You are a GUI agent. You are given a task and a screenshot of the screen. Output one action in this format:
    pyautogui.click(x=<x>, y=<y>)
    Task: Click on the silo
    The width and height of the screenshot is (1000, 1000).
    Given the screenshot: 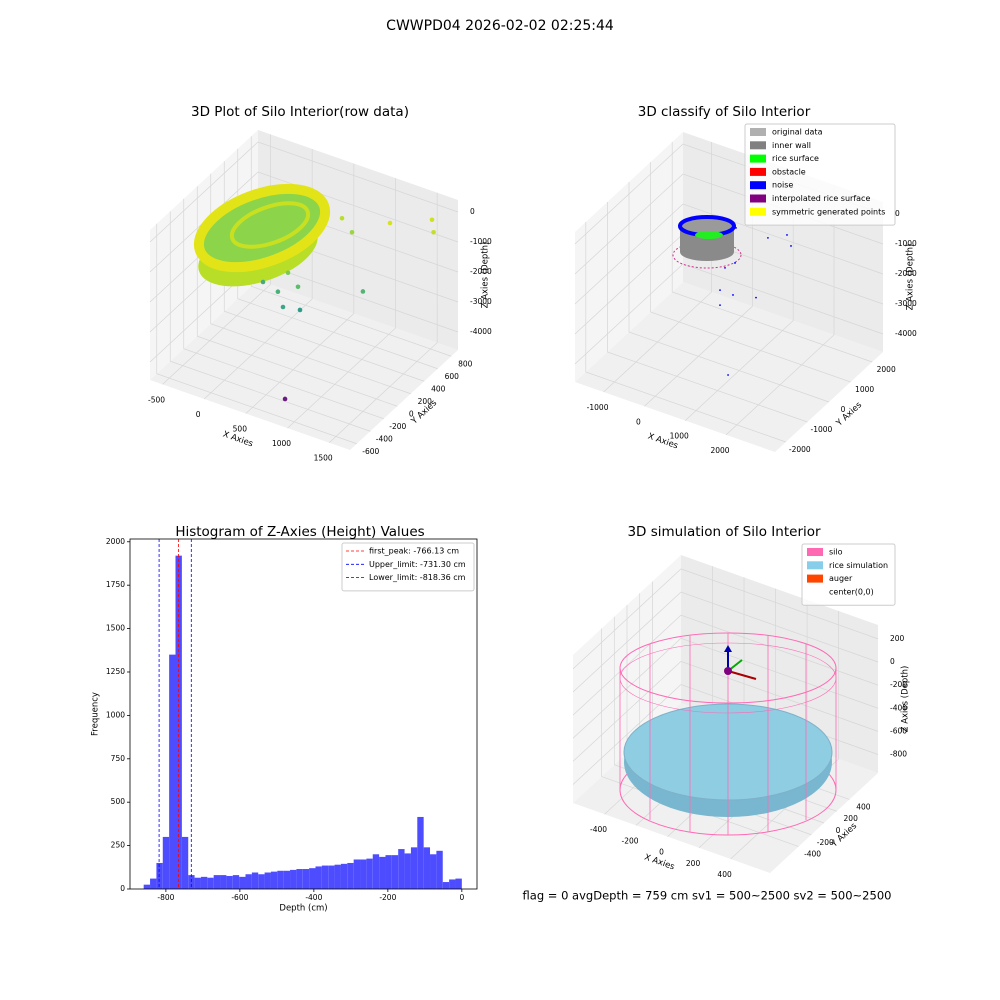 What is the action you would take?
    pyautogui.click(x=728, y=678)
    